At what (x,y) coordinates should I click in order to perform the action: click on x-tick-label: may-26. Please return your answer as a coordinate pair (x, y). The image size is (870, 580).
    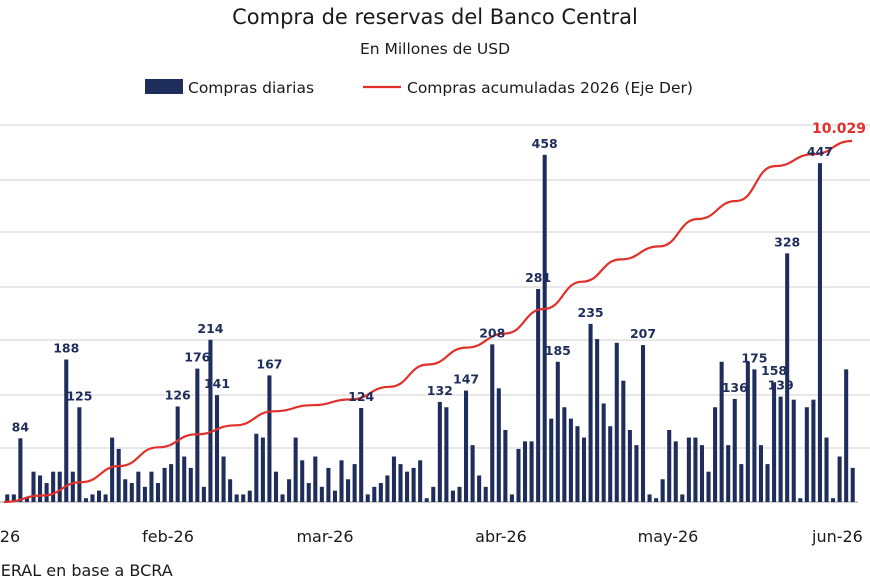
    Looking at the image, I should click on (668, 536).